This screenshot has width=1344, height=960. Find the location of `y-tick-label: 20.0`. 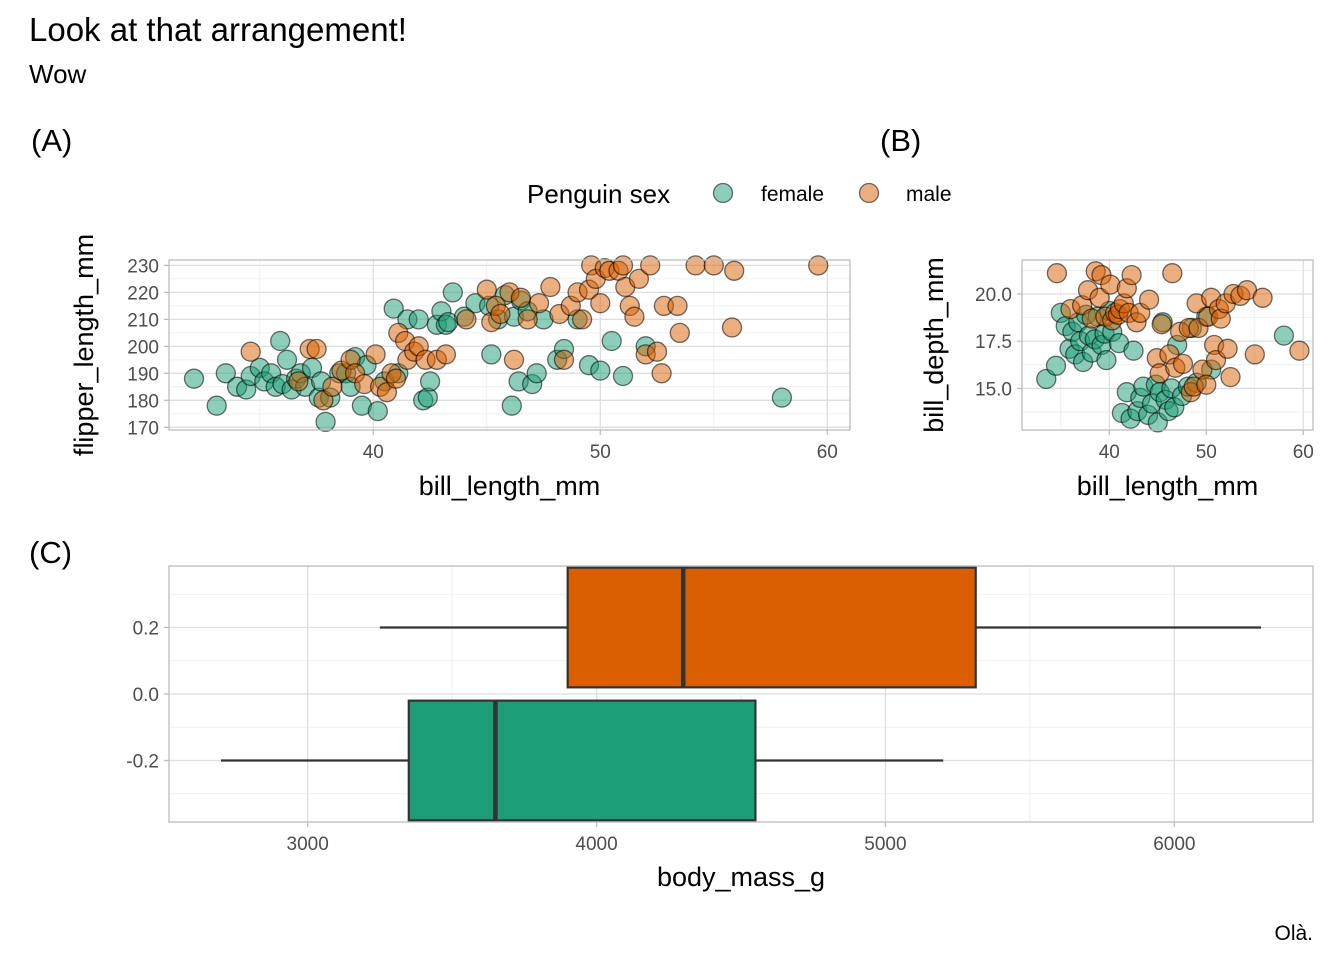

y-tick-label: 20.0 is located at coordinates (993, 295).